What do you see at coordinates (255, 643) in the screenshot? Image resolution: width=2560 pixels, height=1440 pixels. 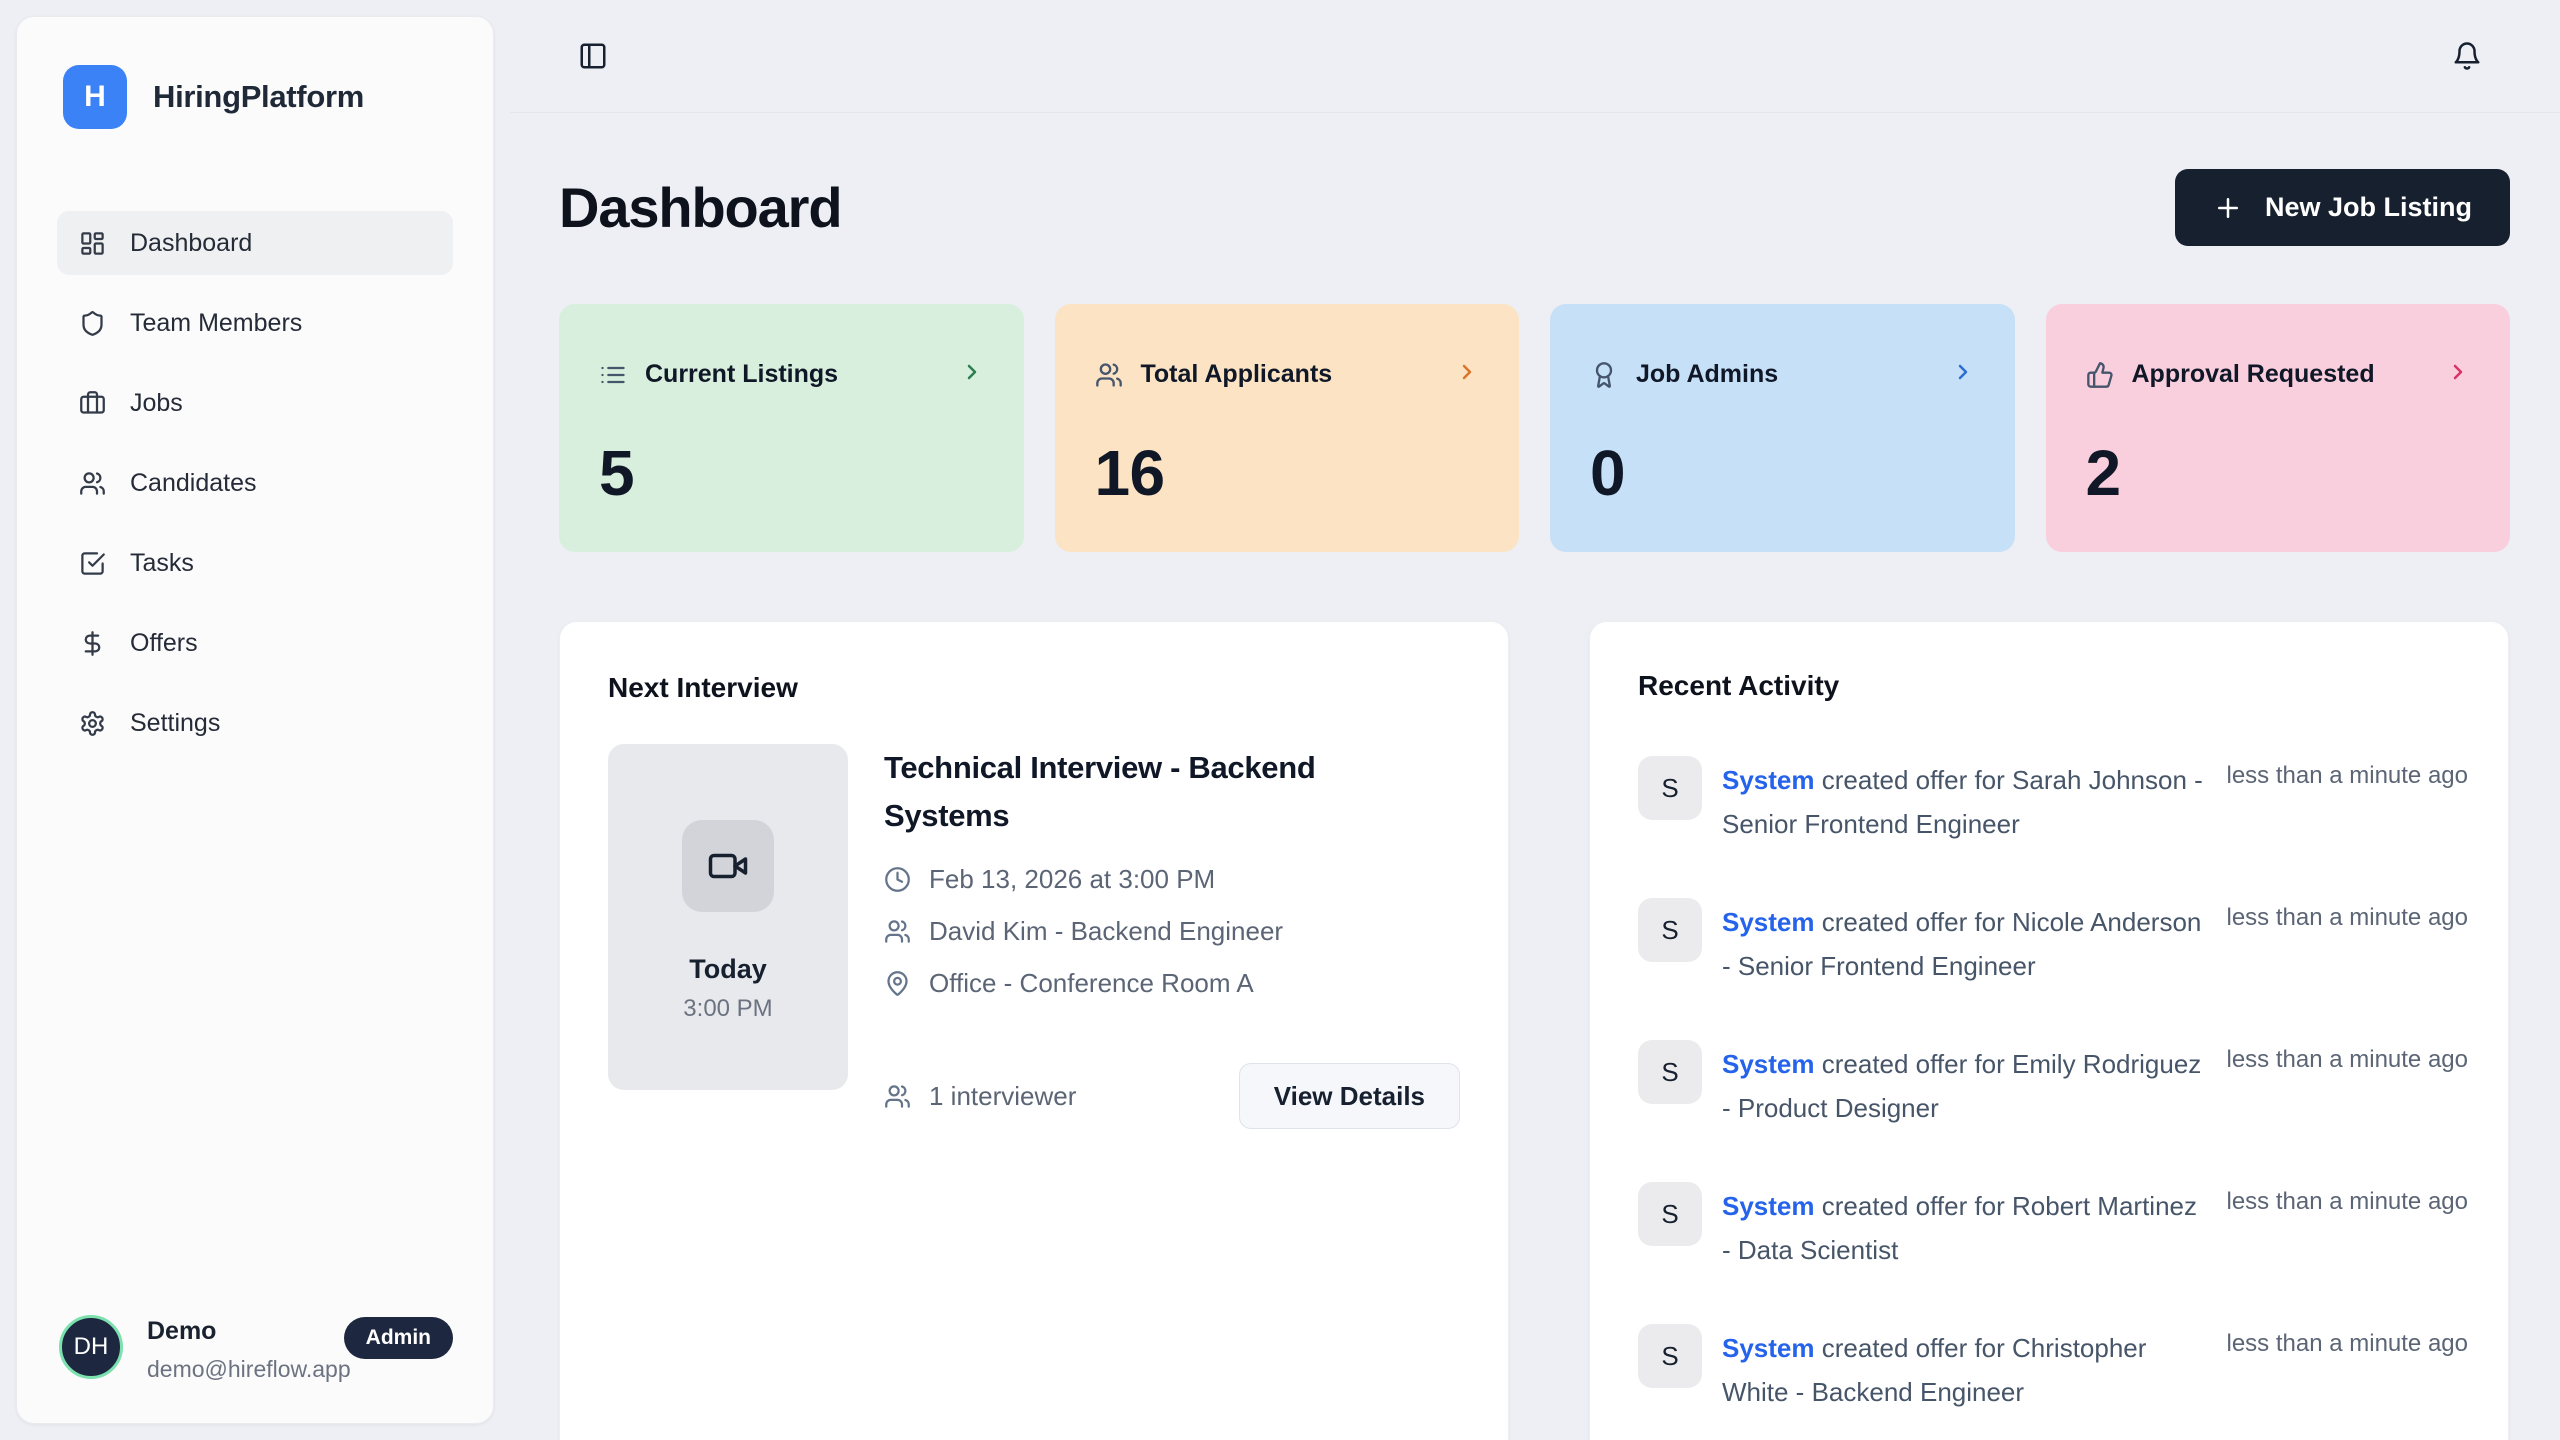 I see `sidebar-item-offers: Offers` at bounding box center [255, 643].